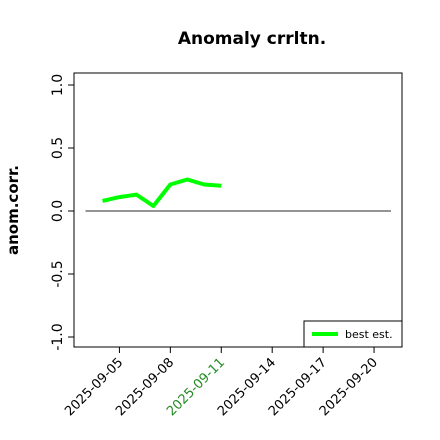 This screenshot has width=440, height=440. What do you see at coordinates (238, 194) in the screenshot?
I see `plot-area` at bounding box center [238, 194].